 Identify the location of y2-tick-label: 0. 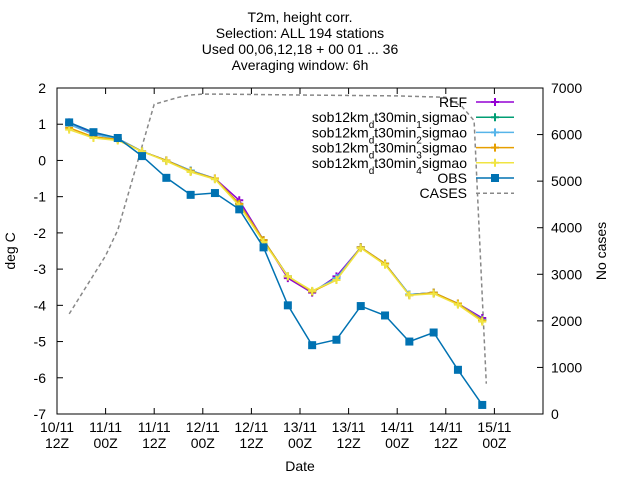
(555, 414).